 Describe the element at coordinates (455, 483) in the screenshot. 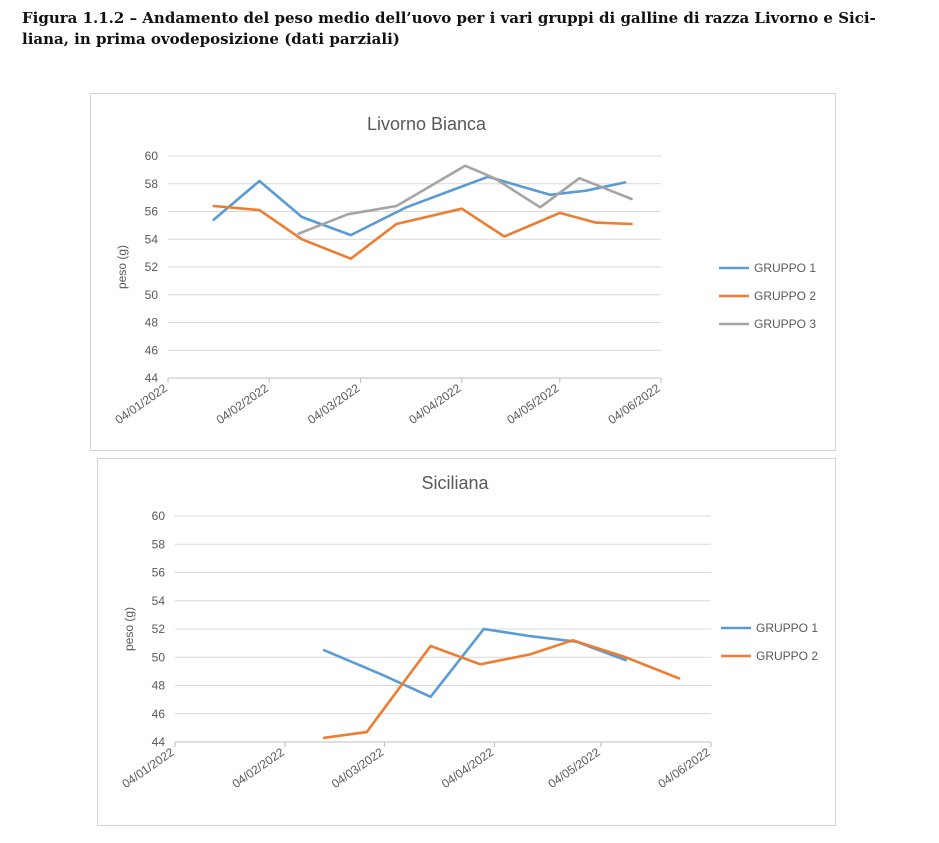

I see `chart-title: Siciliana` at that location.